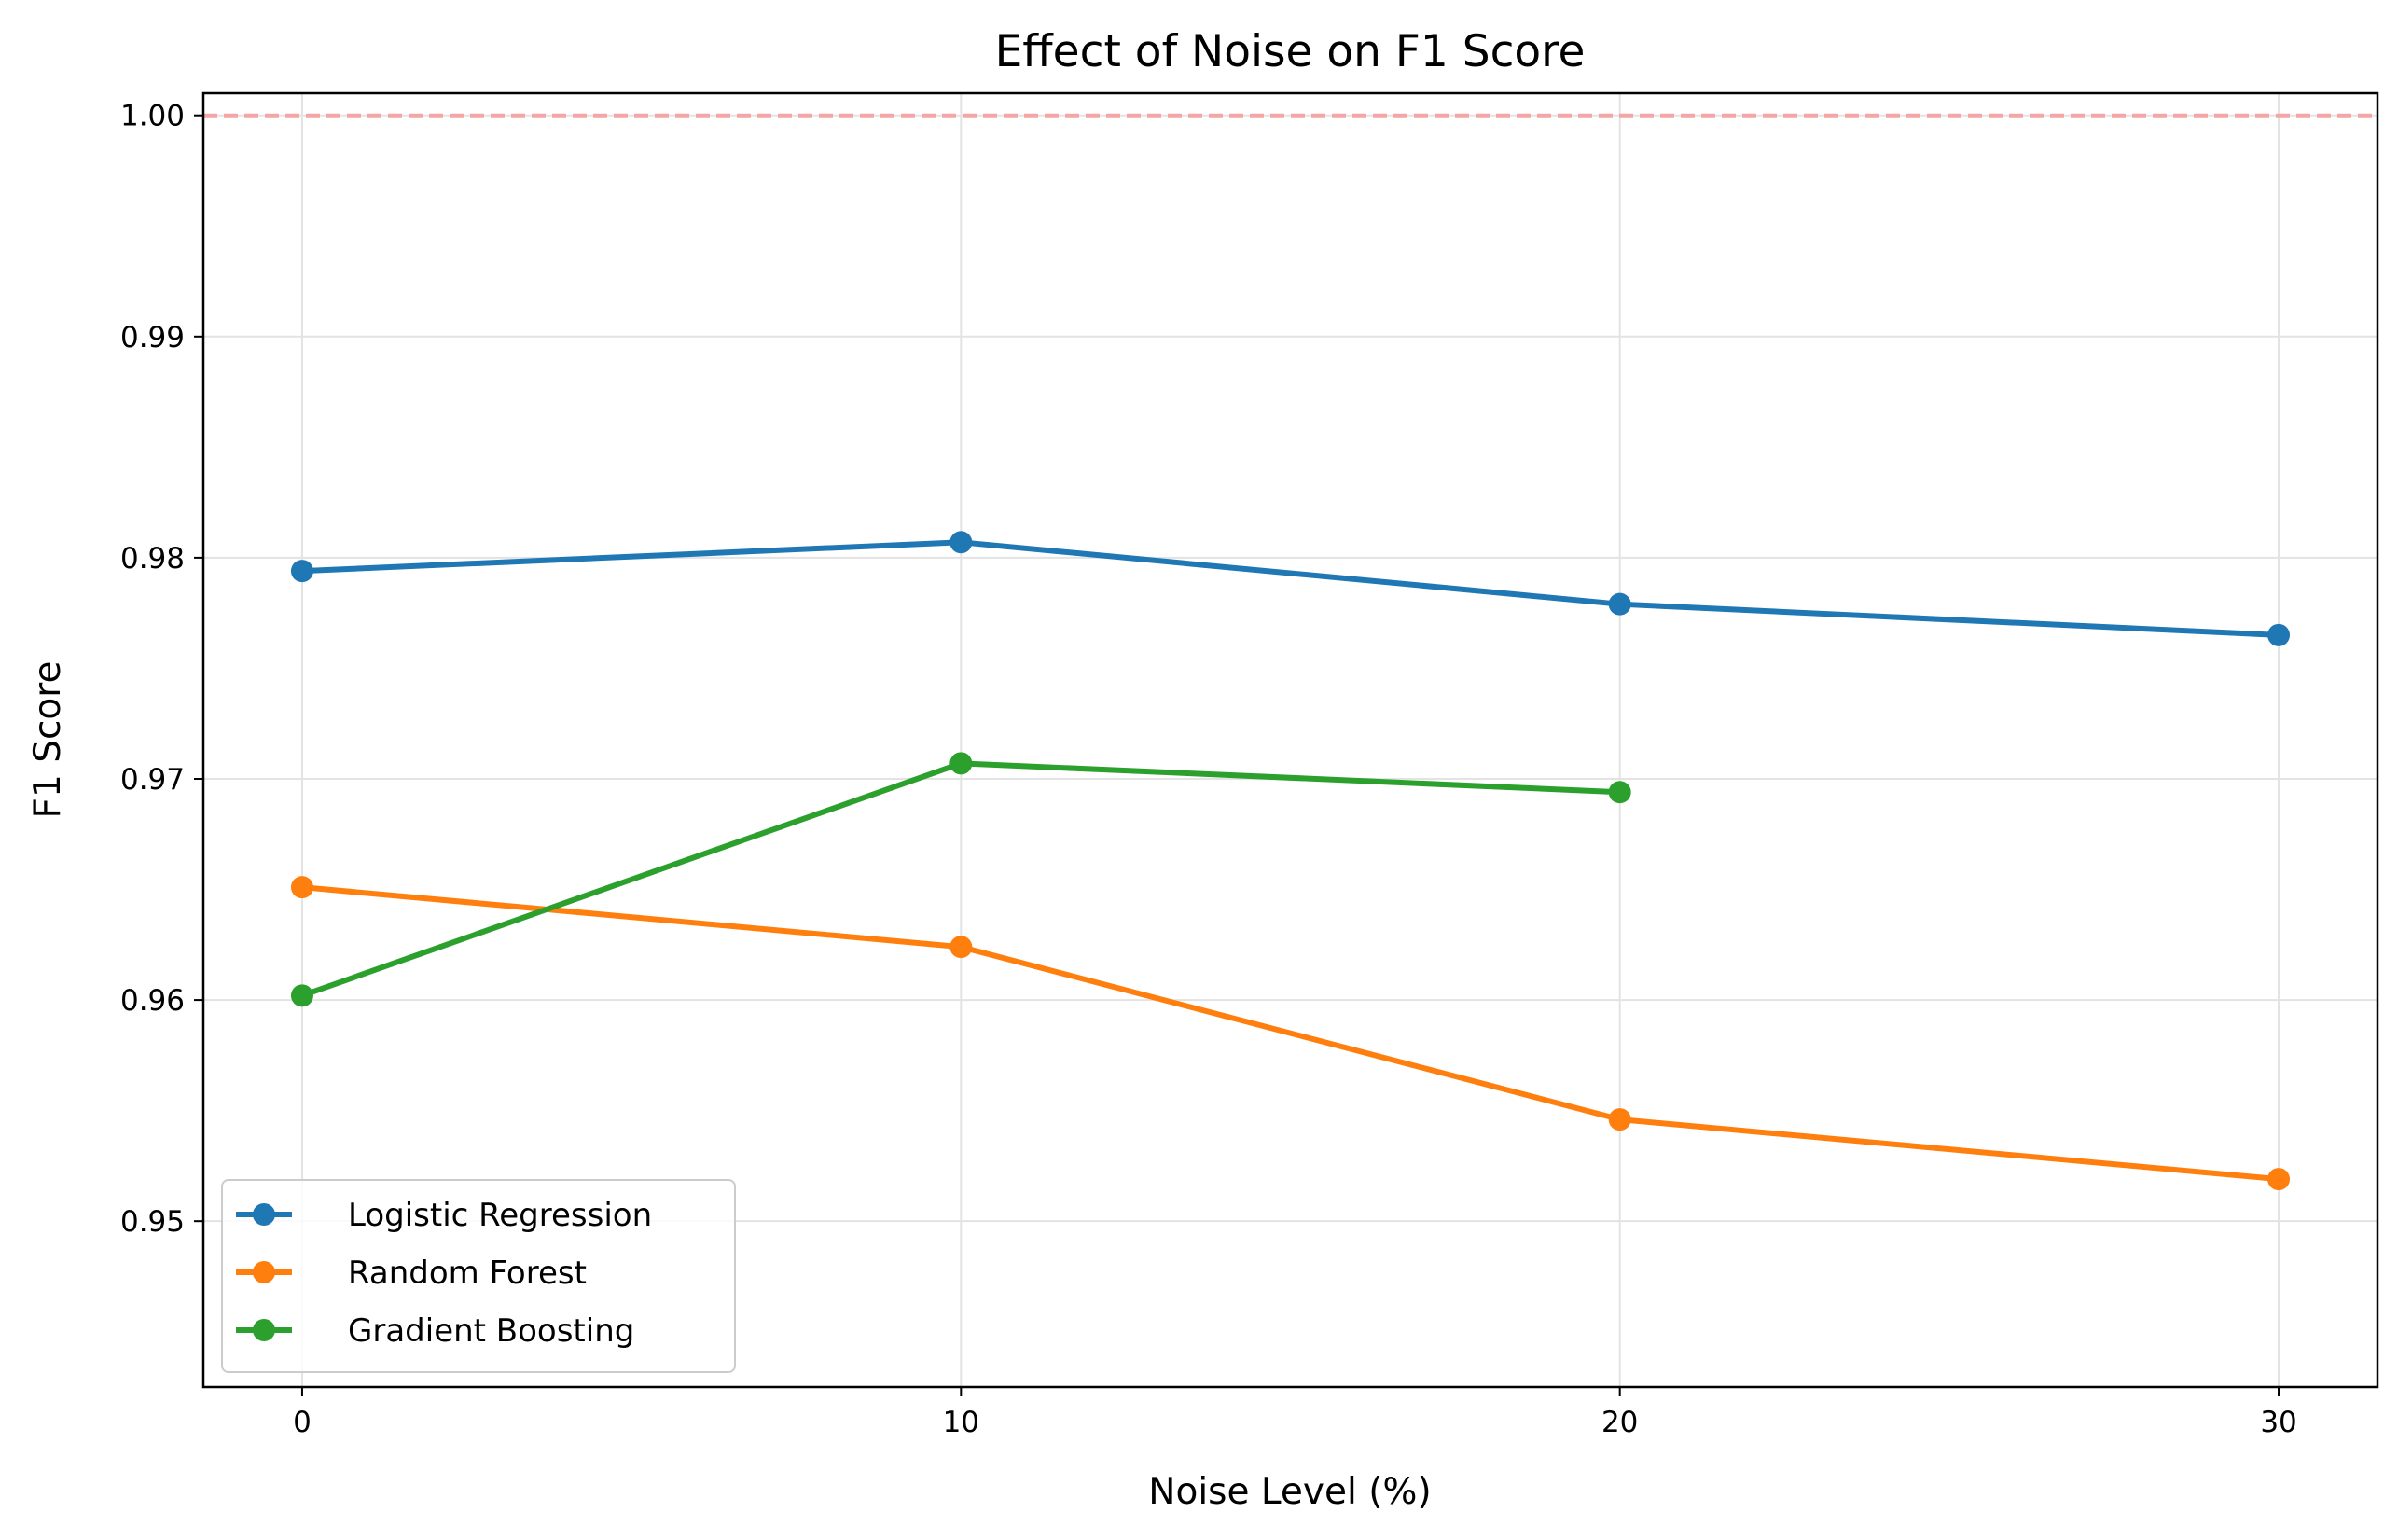  I want to click on series-line, so click(1290, 588).